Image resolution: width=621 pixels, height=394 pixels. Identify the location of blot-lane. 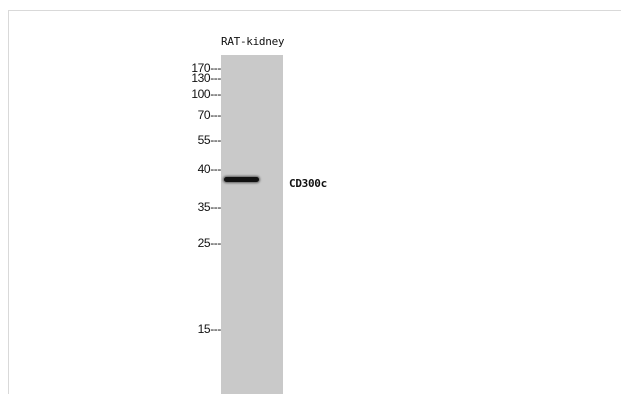
(252, 224).